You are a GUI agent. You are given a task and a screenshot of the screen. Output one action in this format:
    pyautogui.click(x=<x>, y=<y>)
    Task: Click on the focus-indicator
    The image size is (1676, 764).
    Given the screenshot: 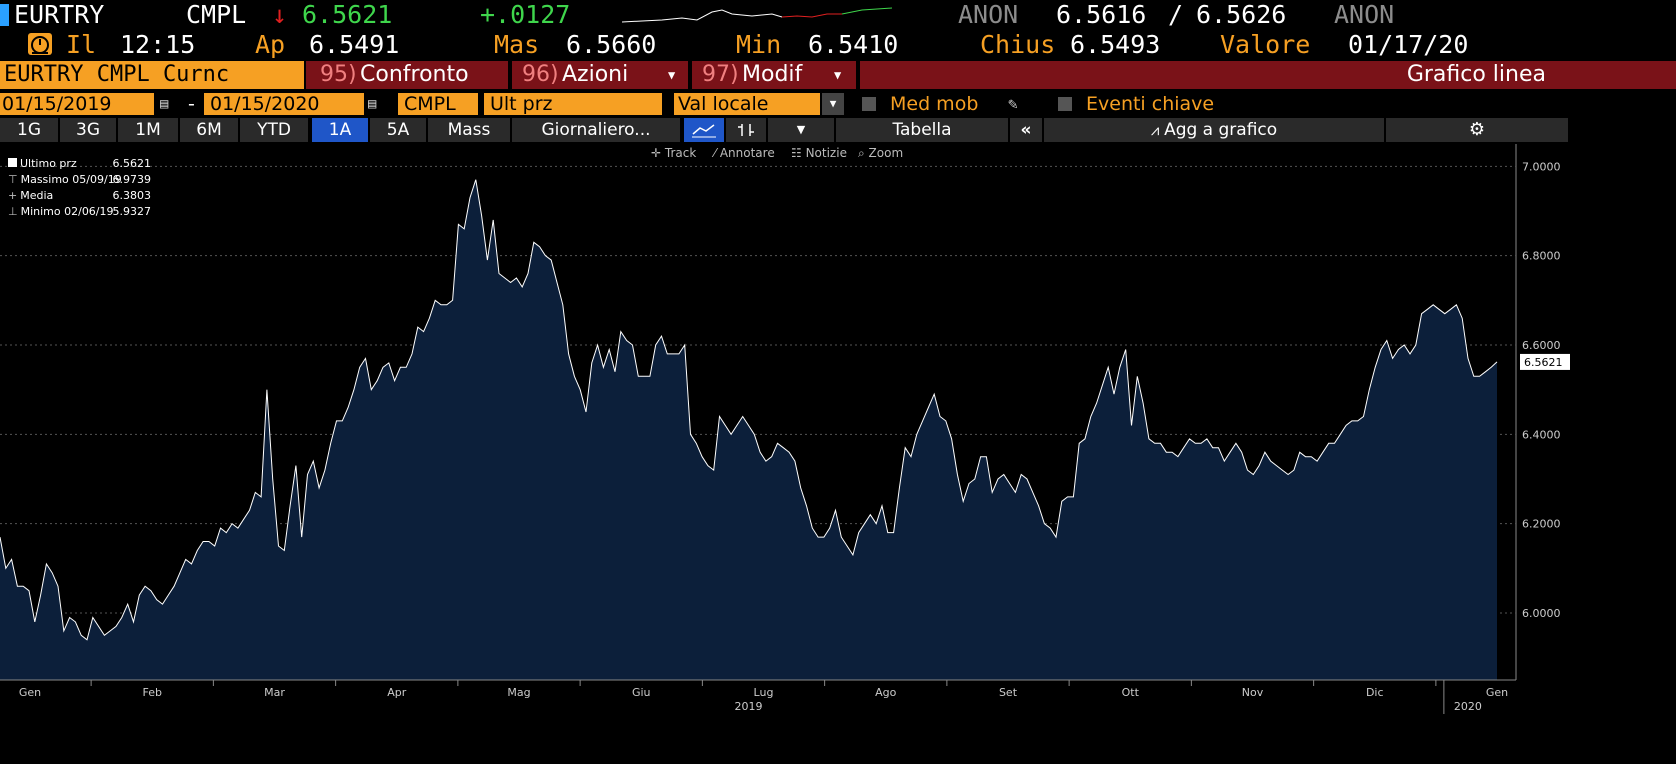 What is the action you would take?
    pyautogui.click(x=4, y=15)
    